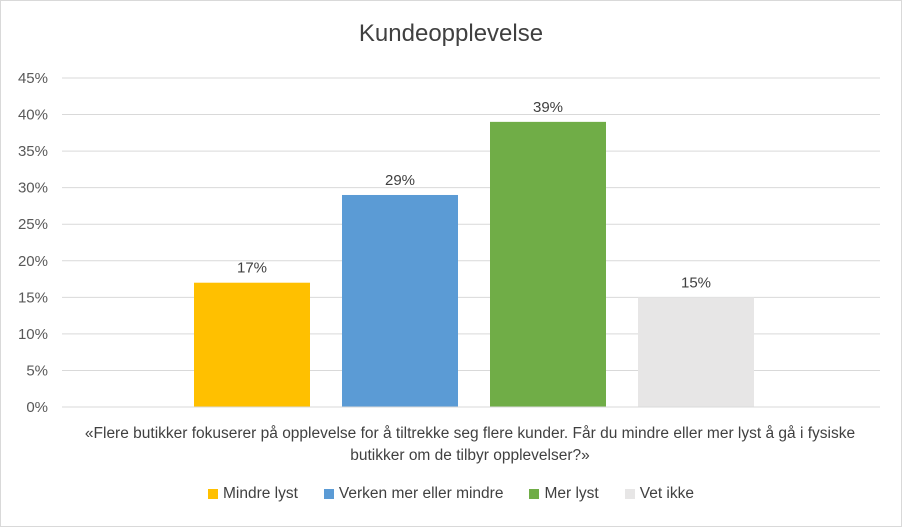 This screenshot has width=902, height=527. I want to click on legend-item-1: Mindre lyst, so click(252, 494).